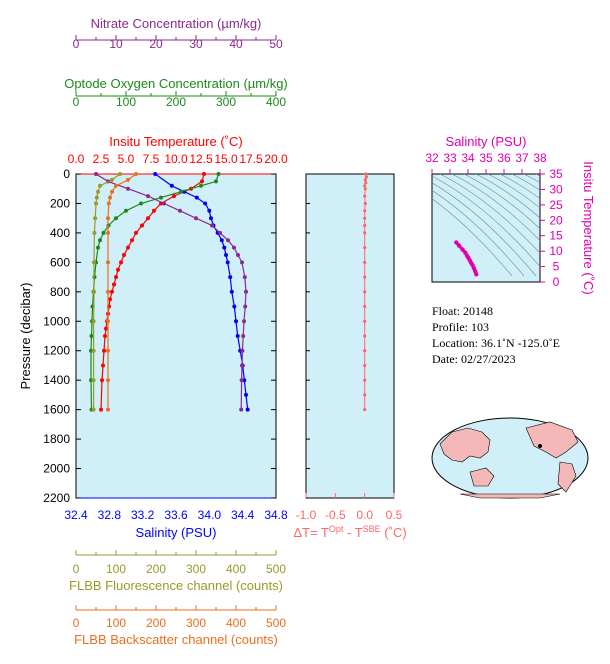 This screenshot has width=610, height=664. I want to click on delta-tick-label: 0.0, so click(364, 515).